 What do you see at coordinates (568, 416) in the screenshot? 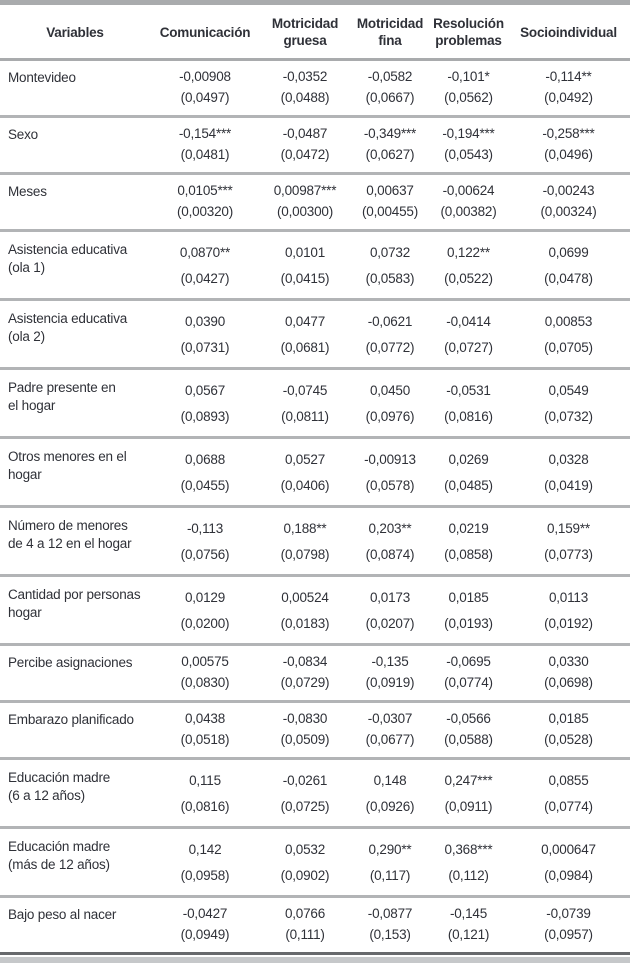
I see `standard-error-value: (0,0732)` at bounding box center [568, 416].